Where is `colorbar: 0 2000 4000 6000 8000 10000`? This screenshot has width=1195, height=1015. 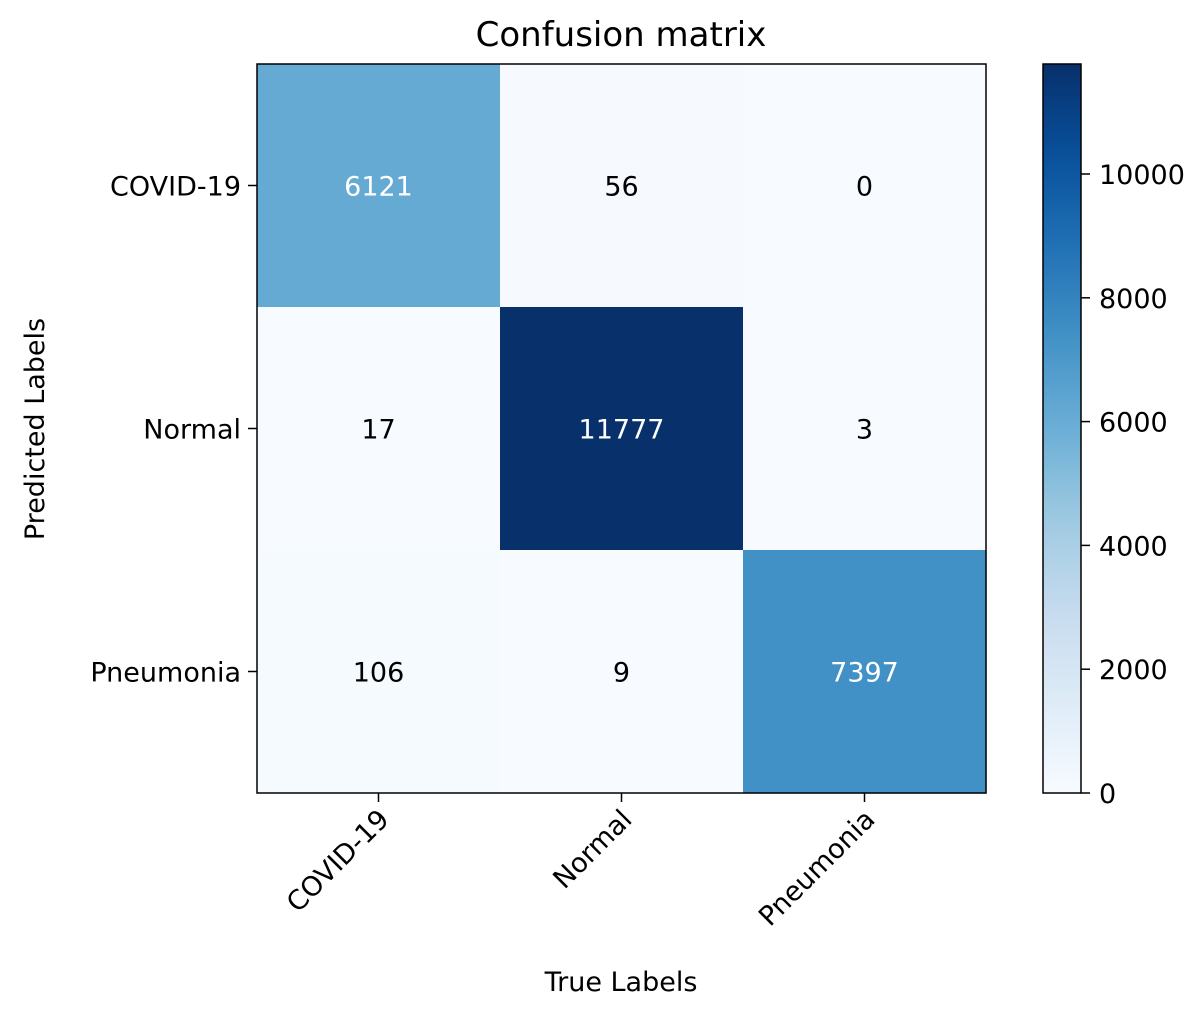
colorbar: 0 2000 4000 6000 8000 10000 is located at coordinates (1113, 436).